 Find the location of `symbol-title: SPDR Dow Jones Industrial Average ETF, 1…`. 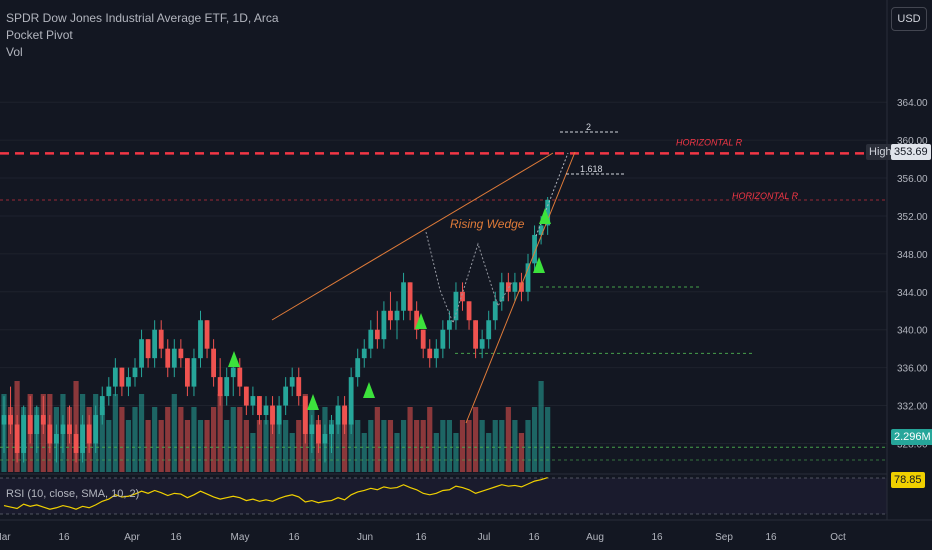

symbol-title: SPDR Dow Jones Industrial Average ETF, 1… is located at coordinates (142, 18).